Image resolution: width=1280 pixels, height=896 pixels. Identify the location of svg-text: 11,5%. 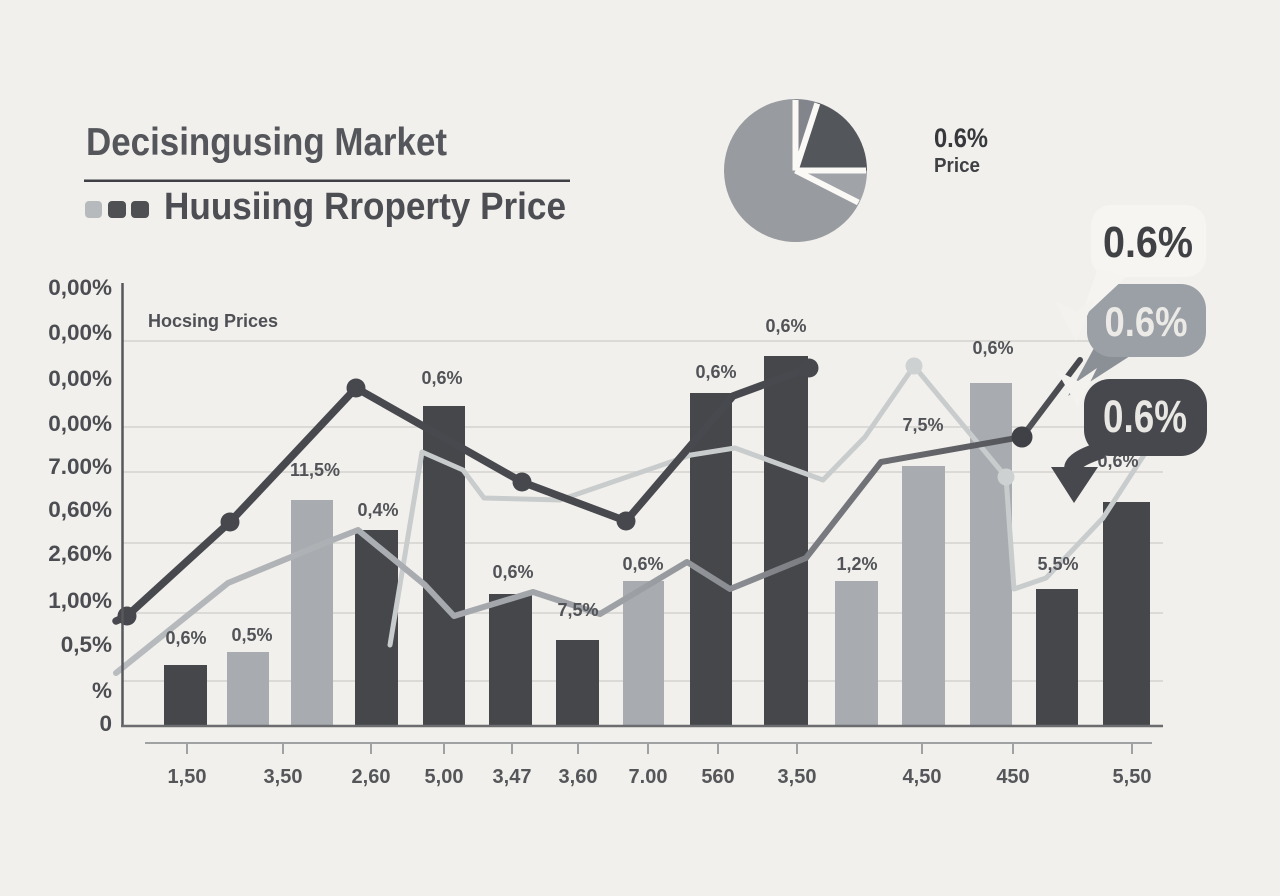
(315, 470).